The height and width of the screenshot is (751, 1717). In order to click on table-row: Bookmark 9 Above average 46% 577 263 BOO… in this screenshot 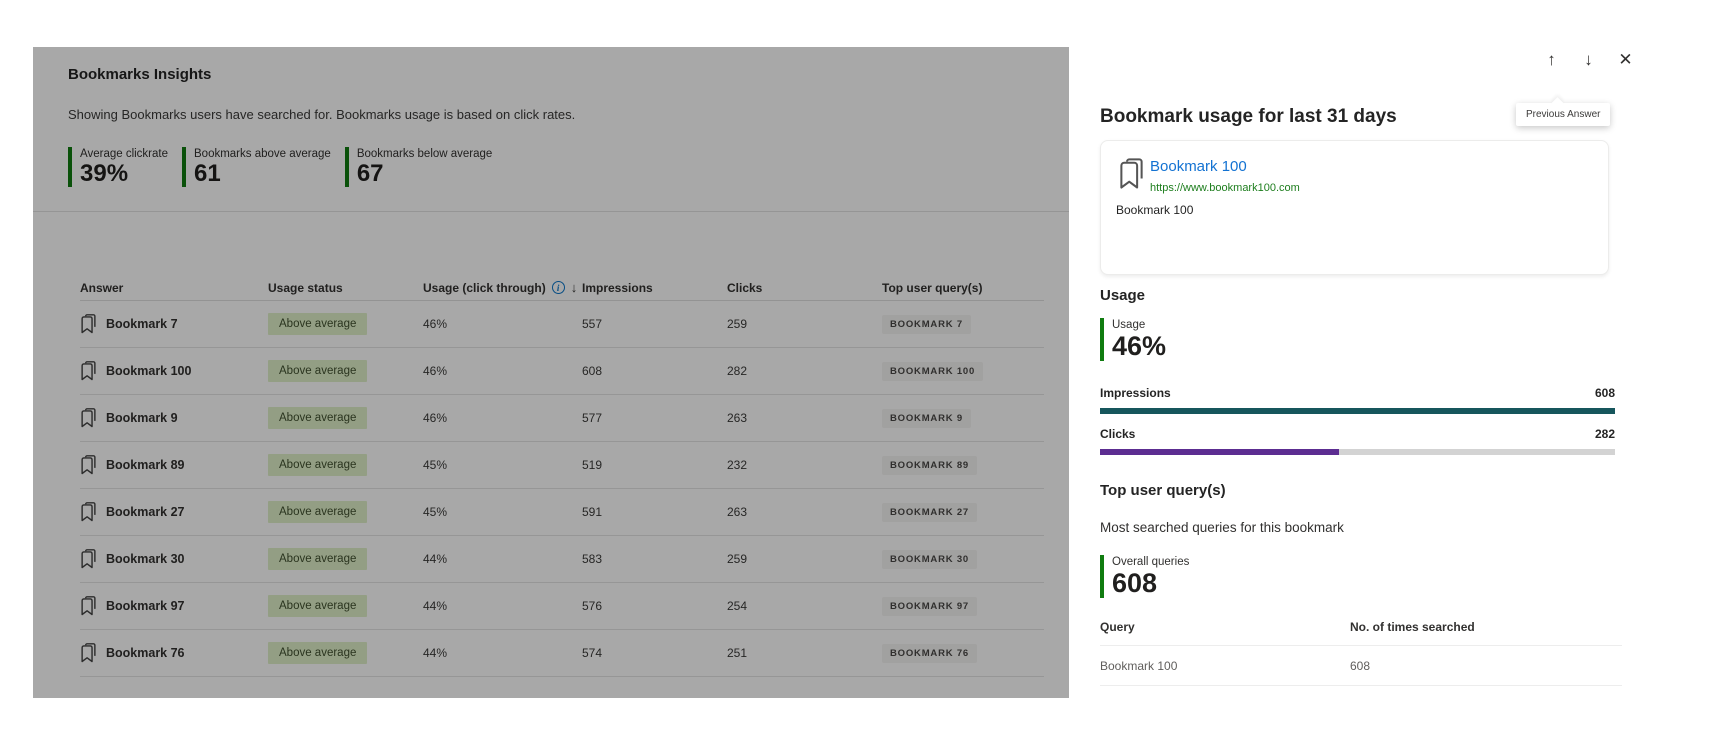, I will do `click(562, 418)`.